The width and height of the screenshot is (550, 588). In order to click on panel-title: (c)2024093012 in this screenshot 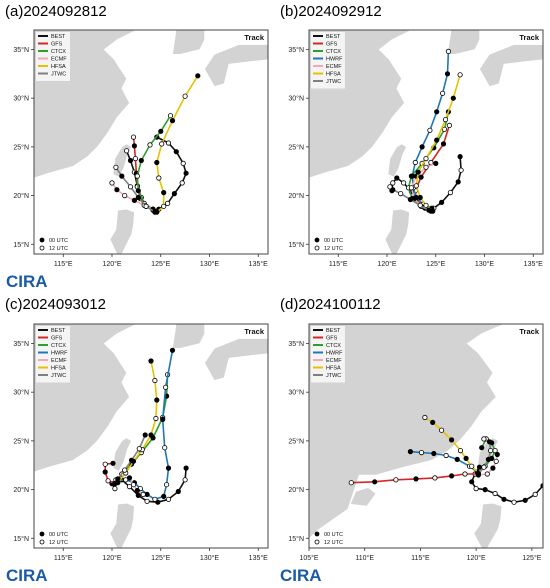, I will do `click(55, 304)`.